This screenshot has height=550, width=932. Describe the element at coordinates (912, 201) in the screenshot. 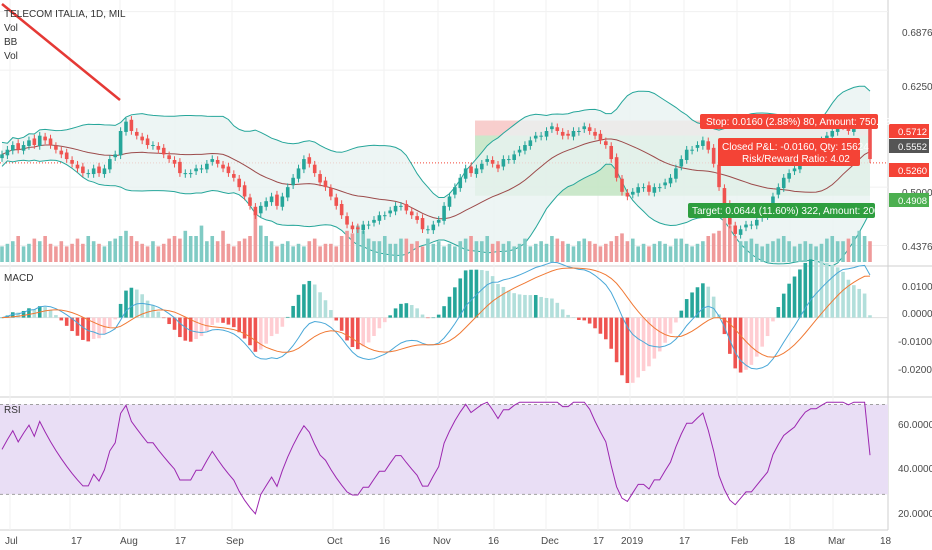

I see `badge-target-text: 0.4908` at that location.